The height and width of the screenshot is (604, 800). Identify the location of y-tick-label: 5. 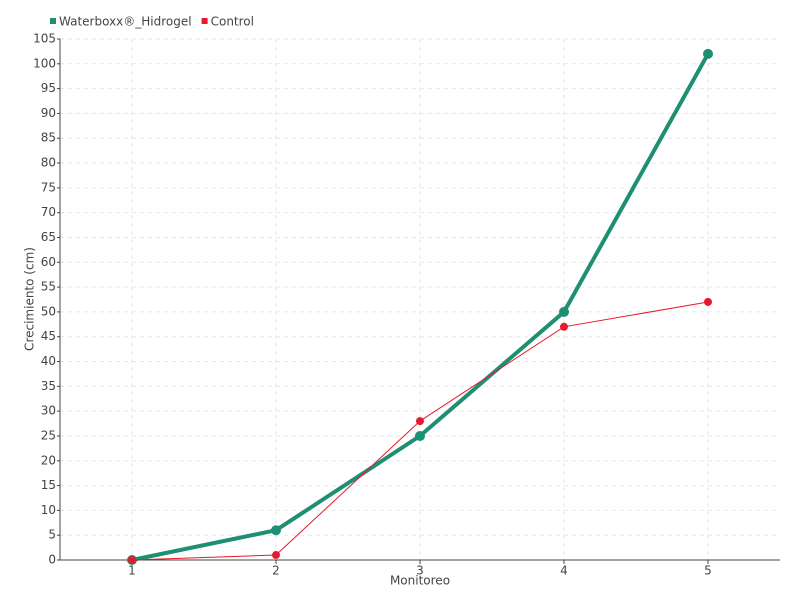
(52, 535).